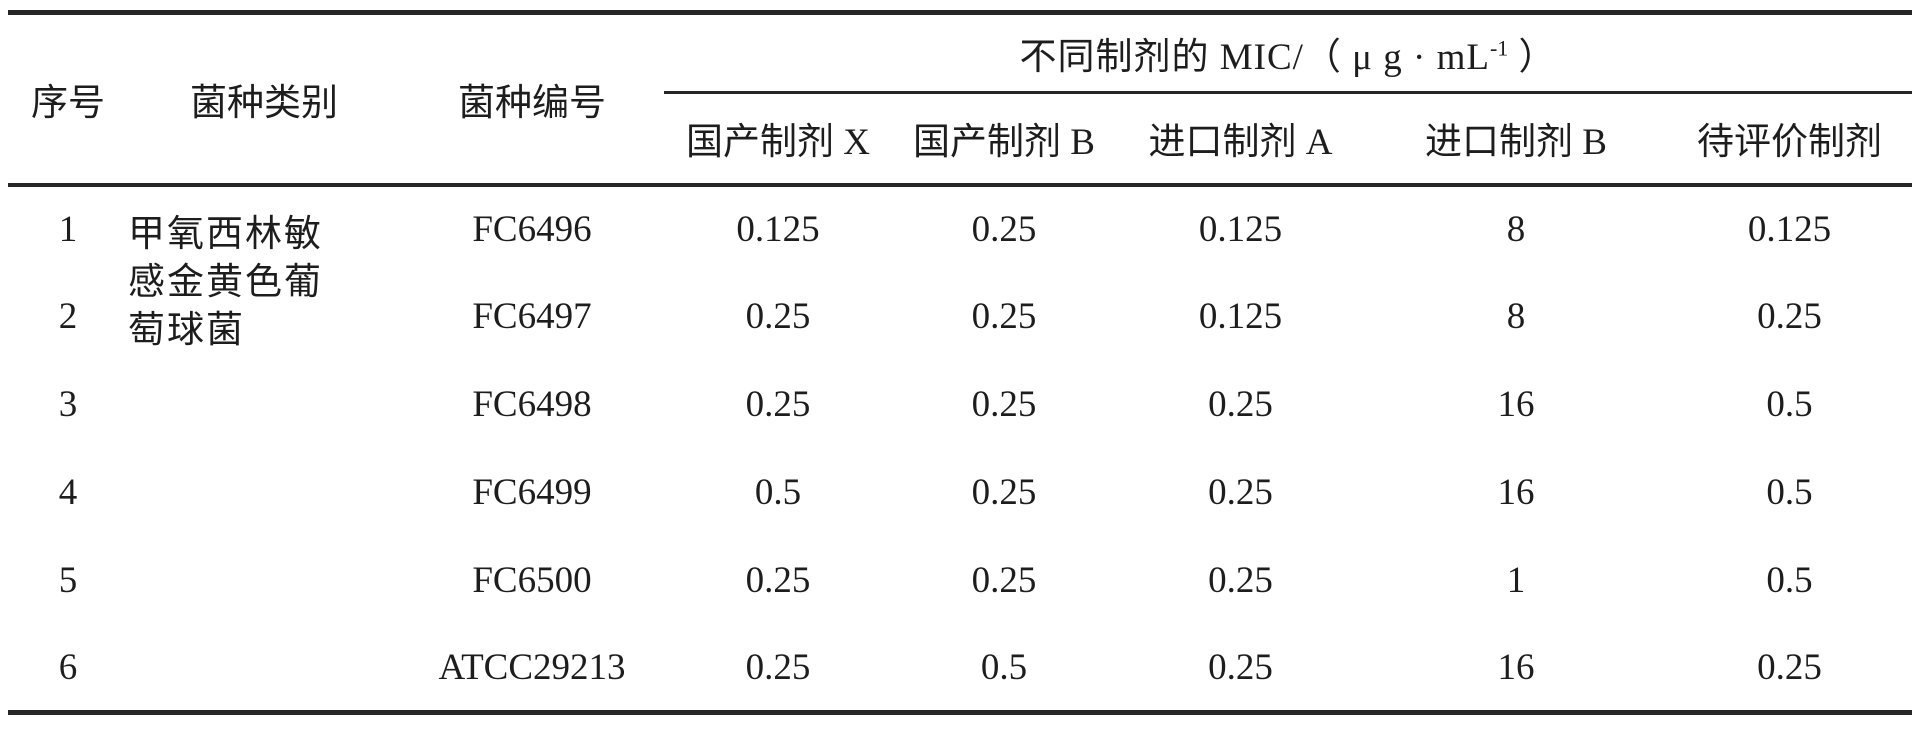  What do you see at coordinates (1254, 57) in the screenshot?
I see `mic-group-label-prefix: 不同制剂的 MIC/（ μ g · mL` at bounding box center [1254, 57].